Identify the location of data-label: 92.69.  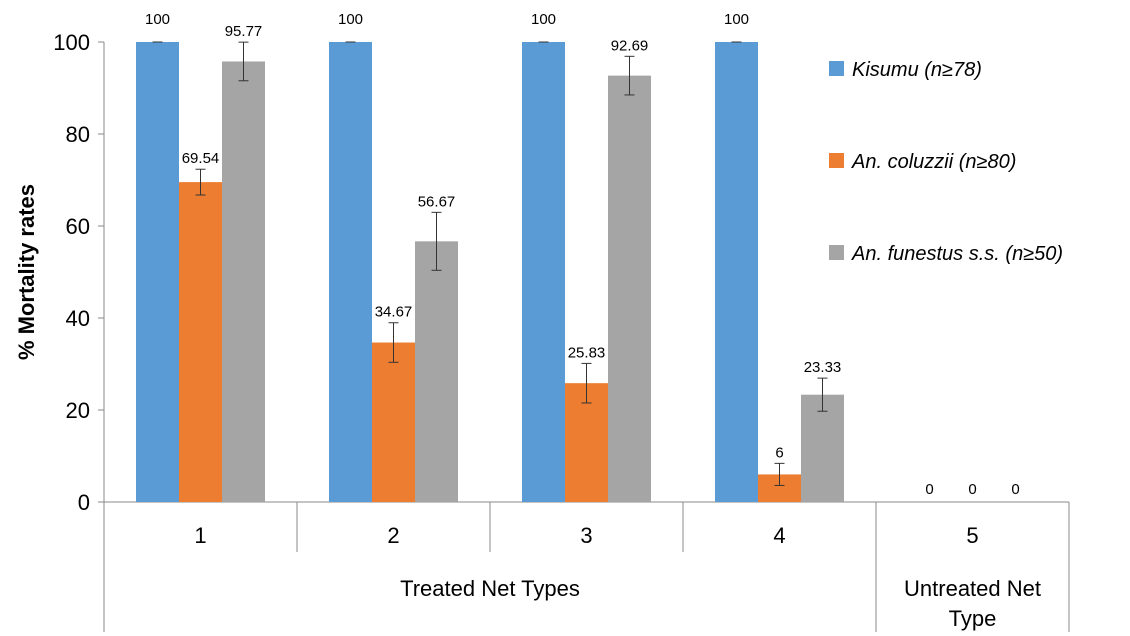
(630, 45).